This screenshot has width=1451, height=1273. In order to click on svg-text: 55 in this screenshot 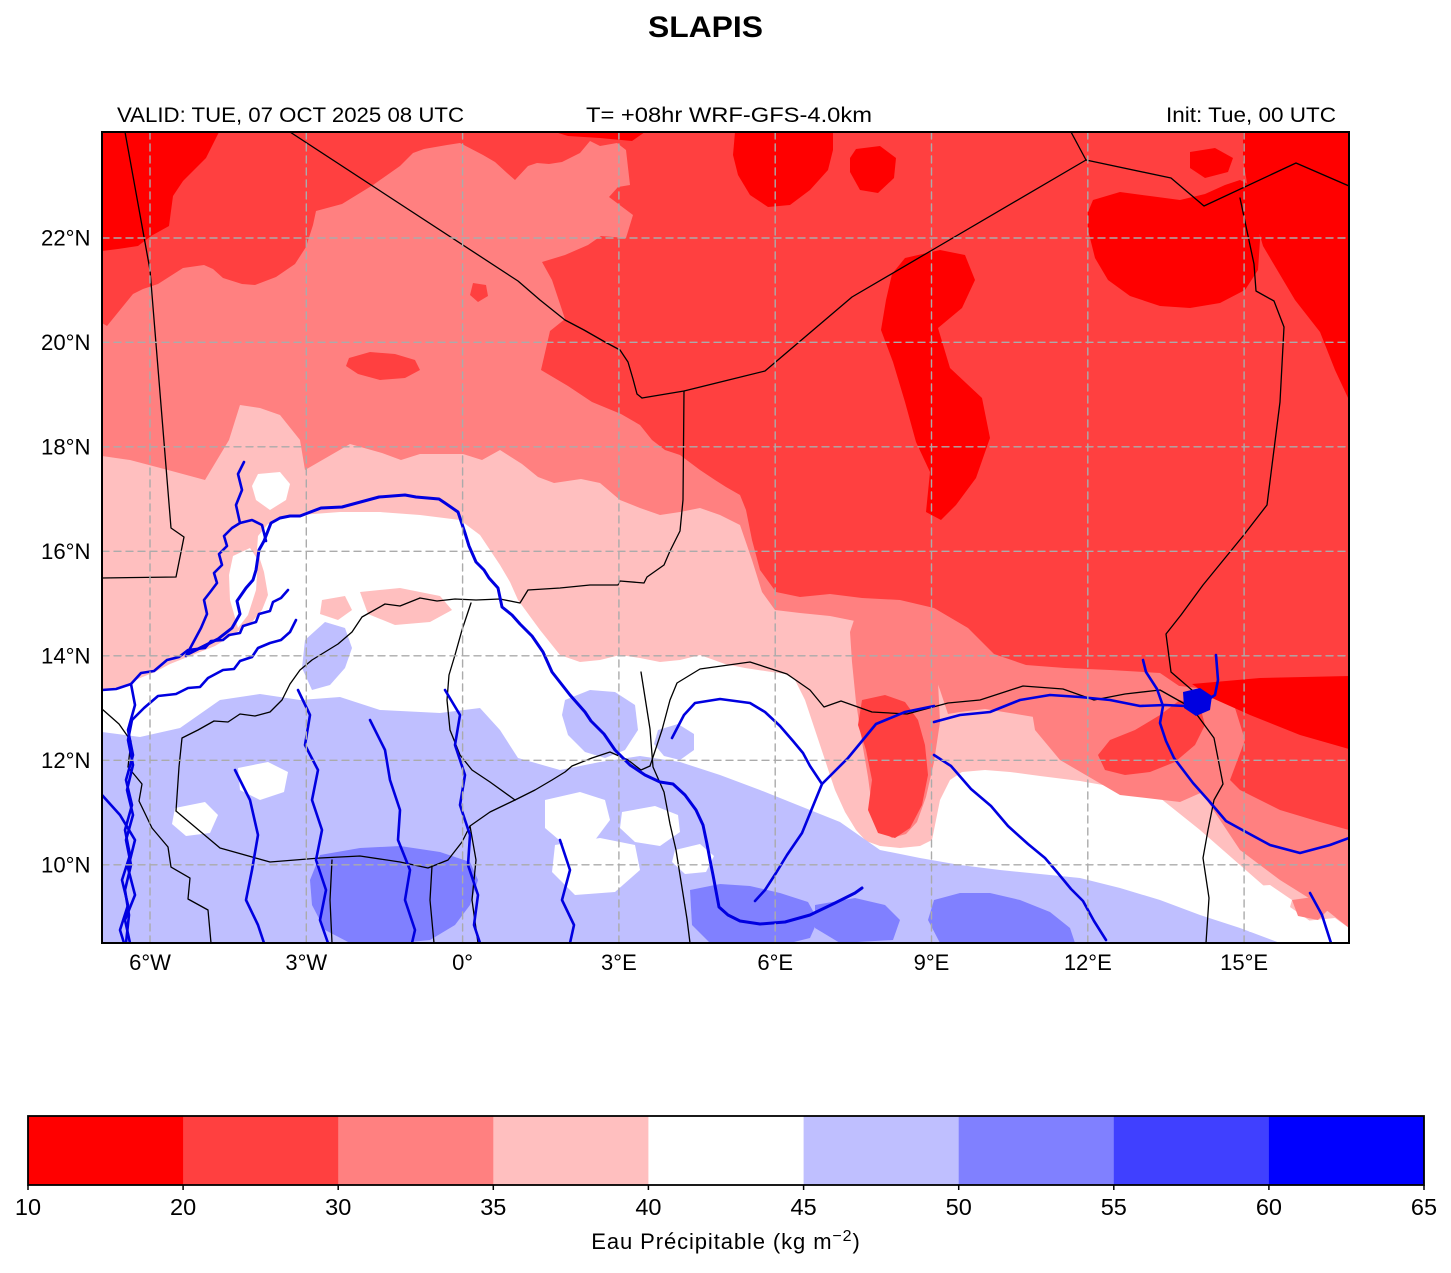, I will do `click(1114, 1207)`.